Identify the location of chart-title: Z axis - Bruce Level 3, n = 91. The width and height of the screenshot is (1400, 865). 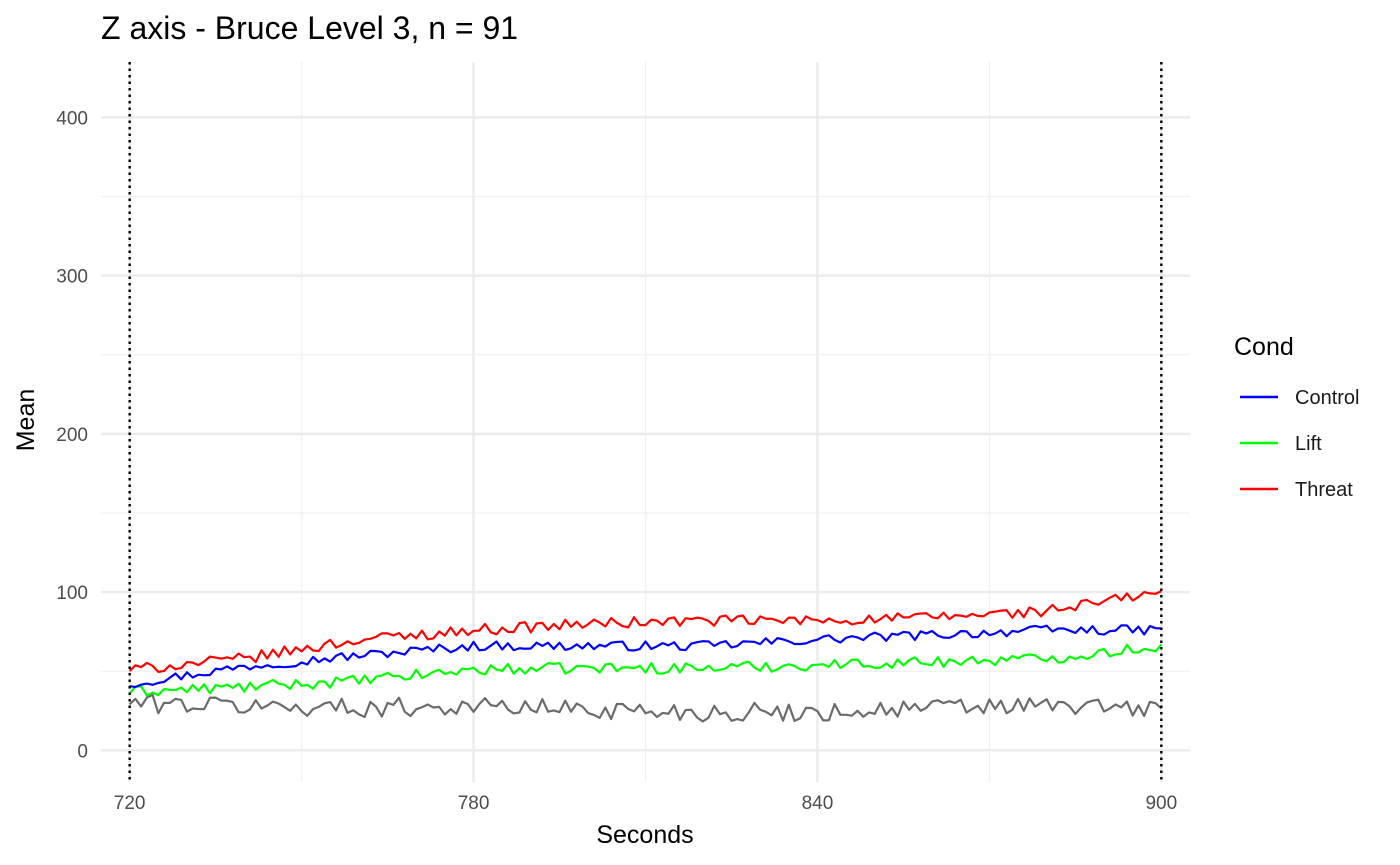
(309, 28).